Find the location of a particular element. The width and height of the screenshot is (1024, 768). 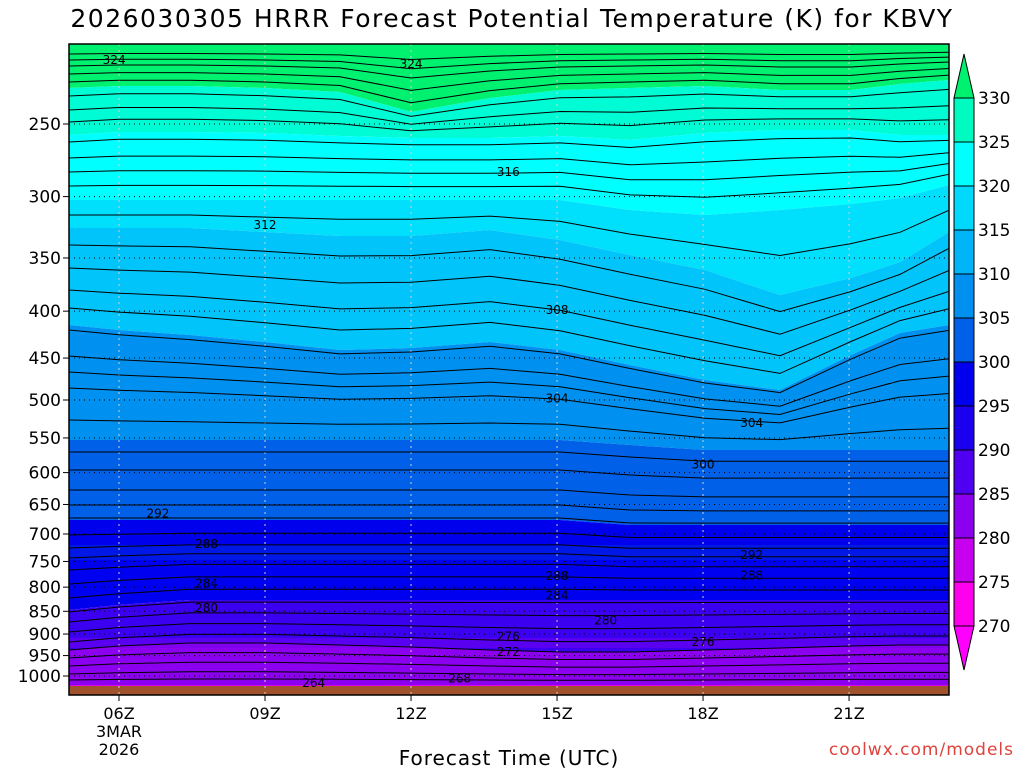

y-tick-label: 800 is located at coordinates (45, 588).